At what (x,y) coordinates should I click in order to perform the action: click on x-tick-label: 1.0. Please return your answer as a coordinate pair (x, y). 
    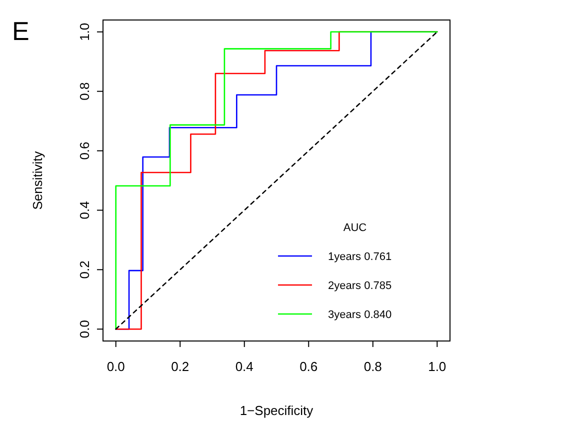
    Looking at the image, I should click on (437, 366).